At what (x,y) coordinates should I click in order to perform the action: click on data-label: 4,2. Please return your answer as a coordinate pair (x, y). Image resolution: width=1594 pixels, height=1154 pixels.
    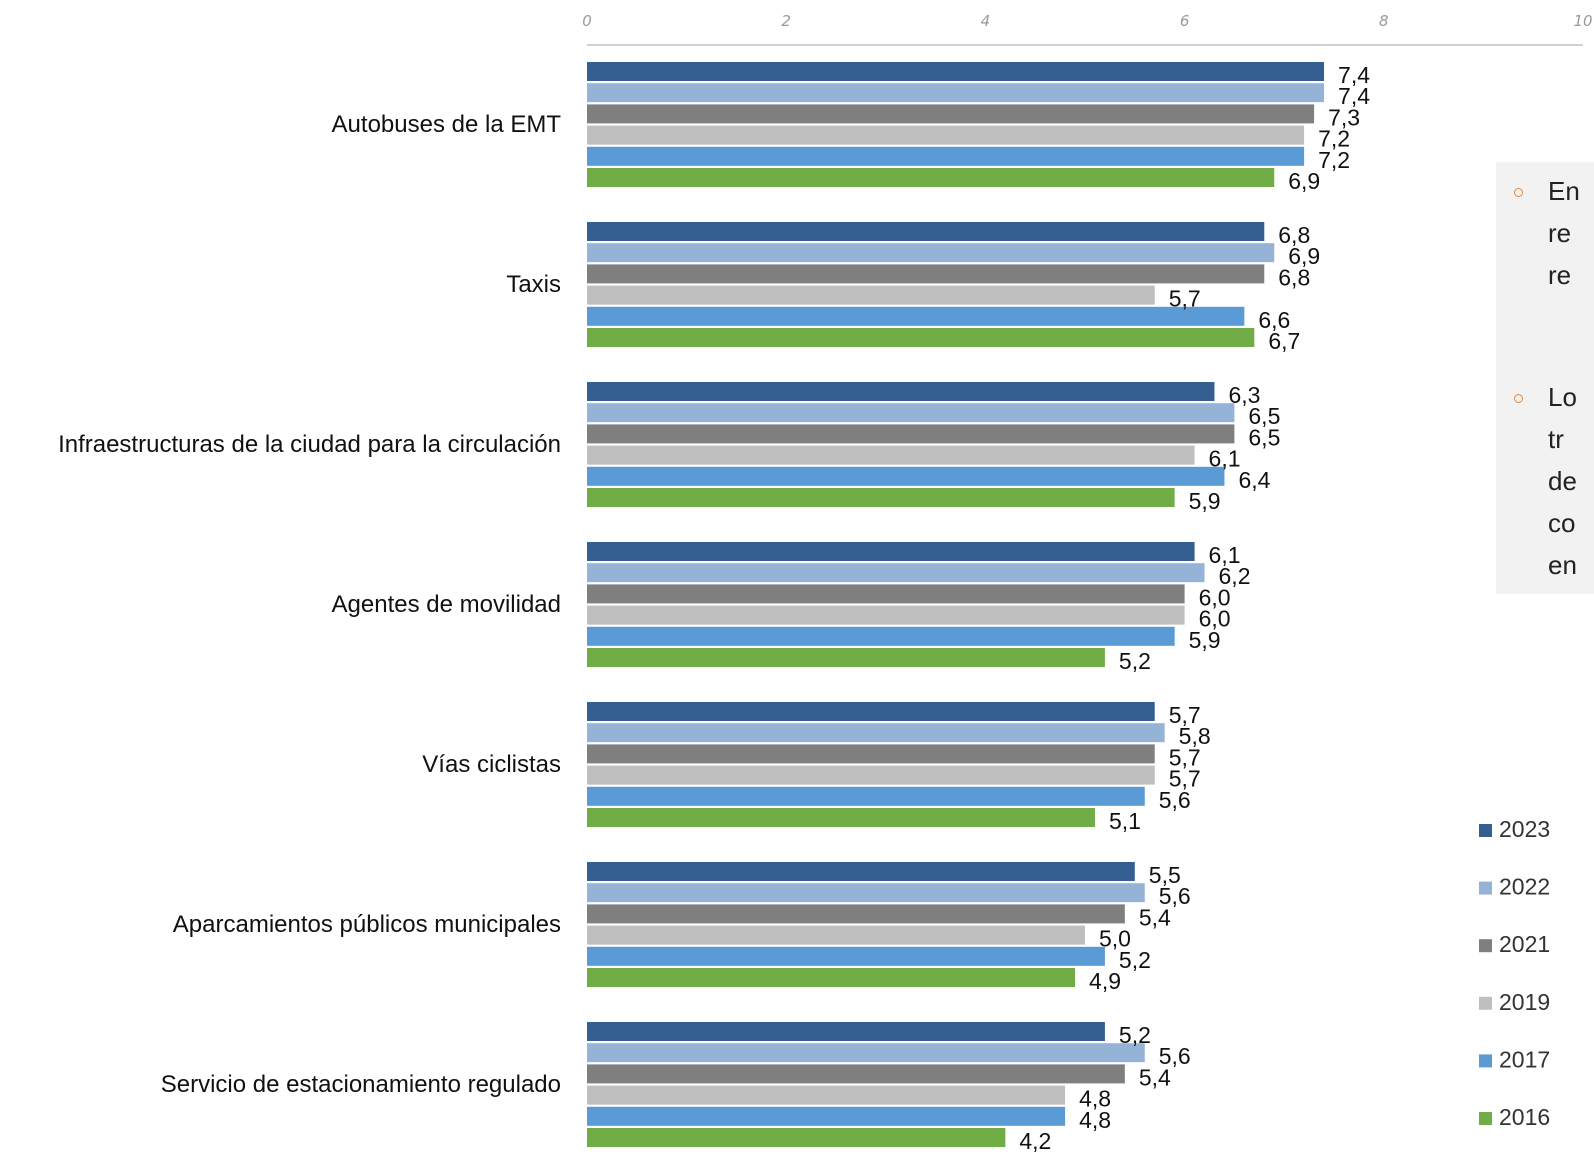
    Looking at the image, I should click on (1035, 1141).